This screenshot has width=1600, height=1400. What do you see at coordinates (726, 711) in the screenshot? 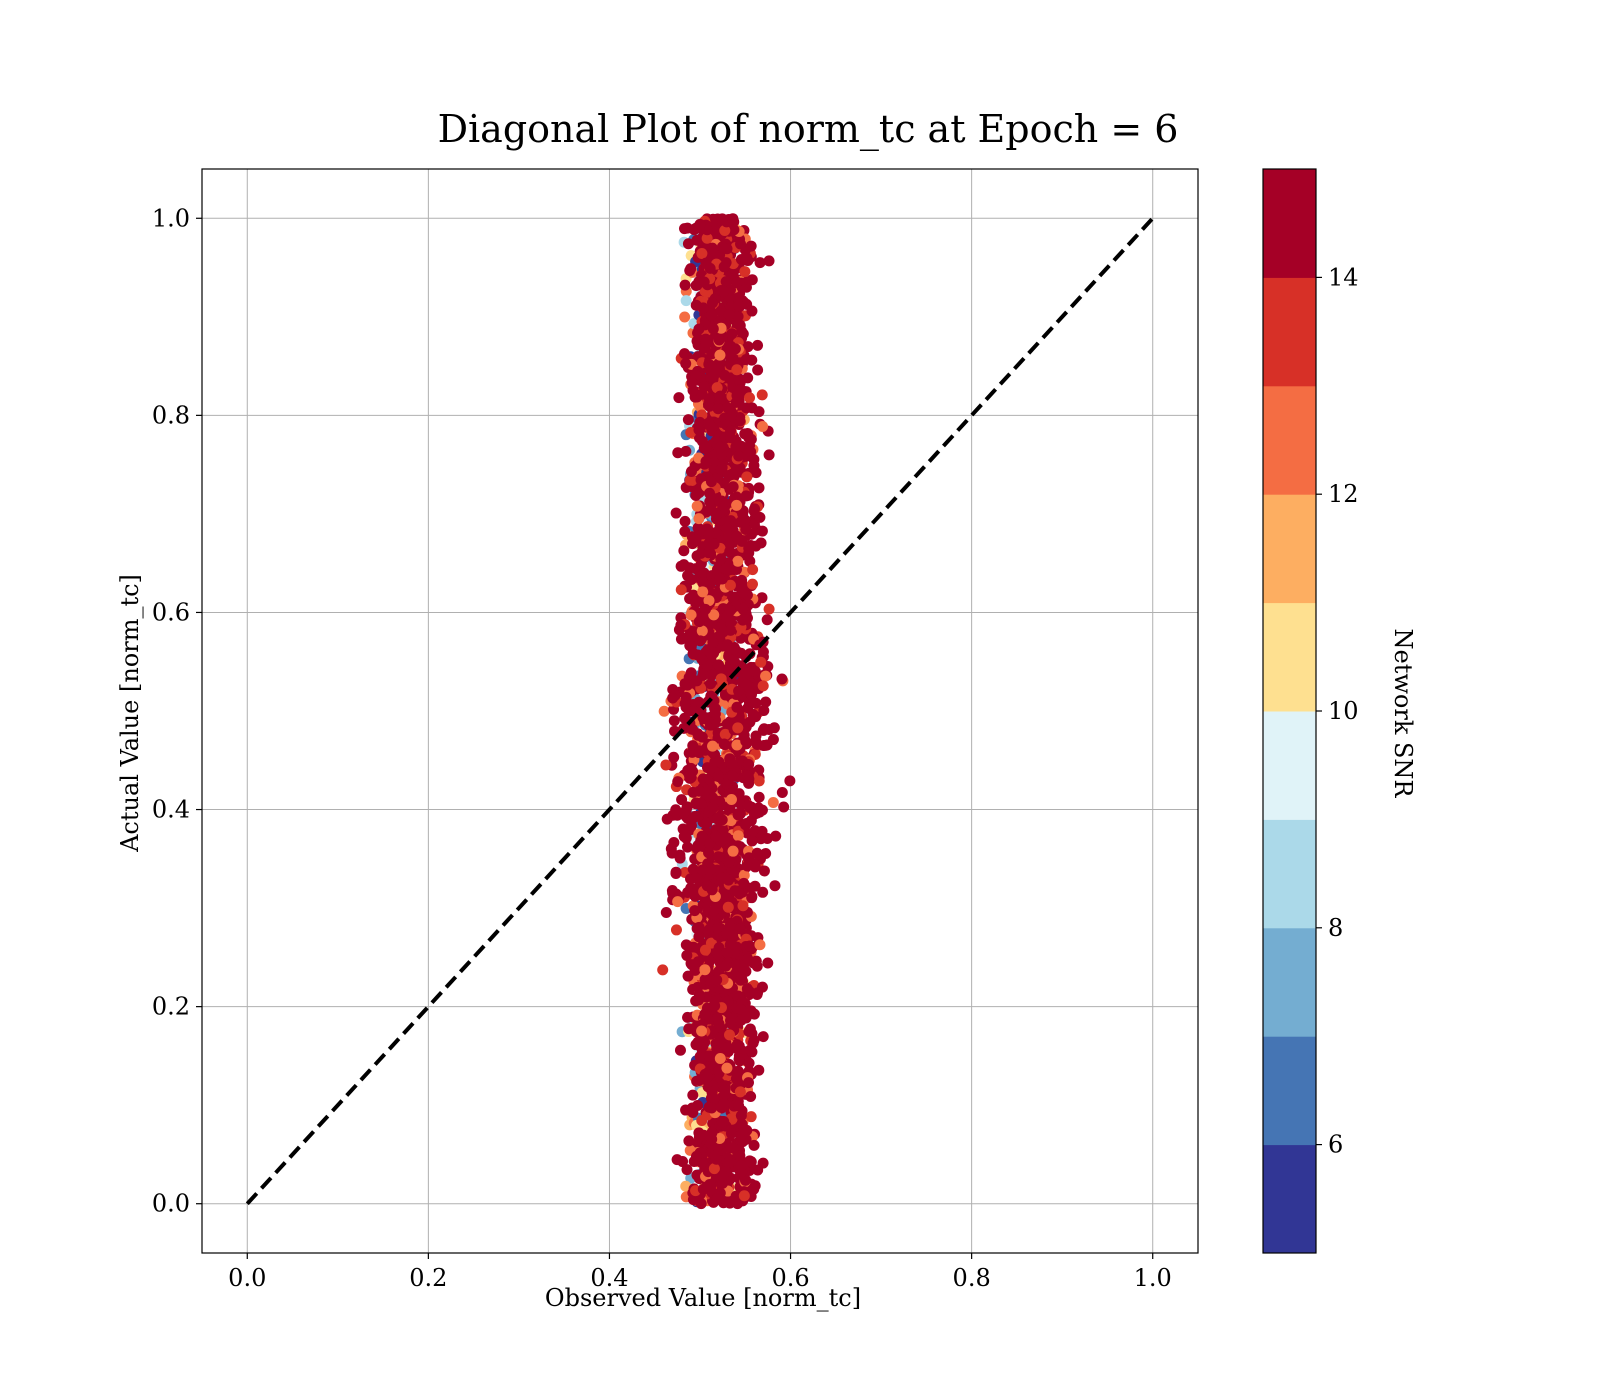
I see `scatter-points` at bounding box center [726, 711].